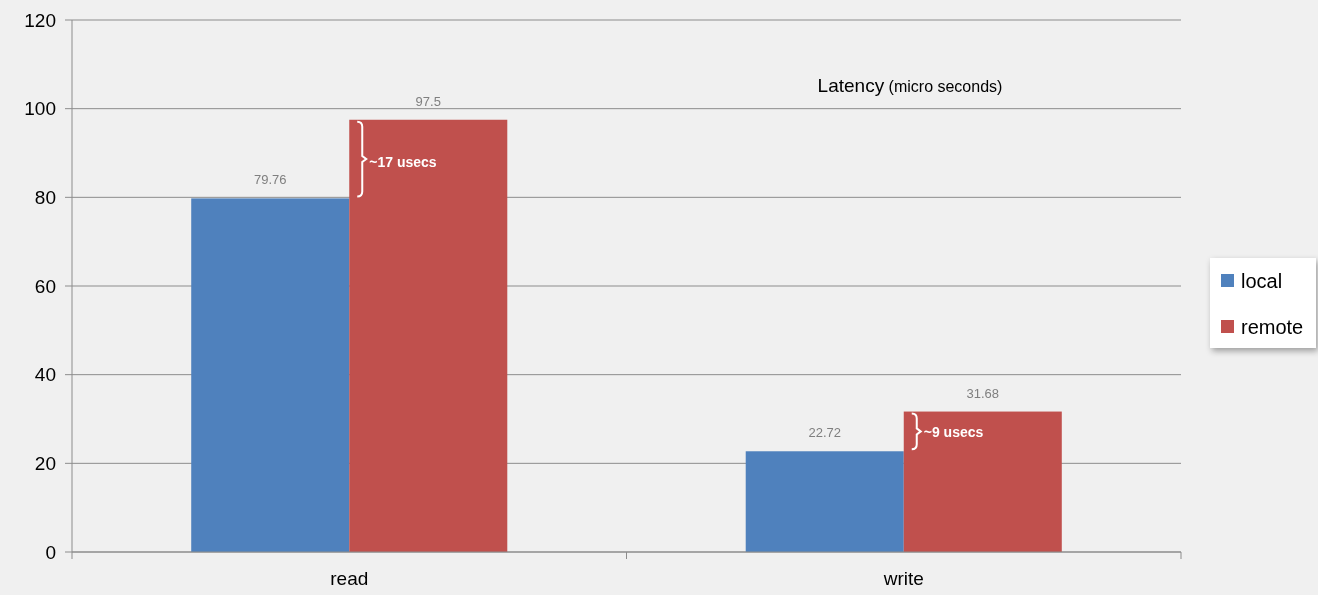  What do you see at coordinates (45, 197) in the screenshot?
I see `y-tick-label: 80` at bounding box center [45, 197].